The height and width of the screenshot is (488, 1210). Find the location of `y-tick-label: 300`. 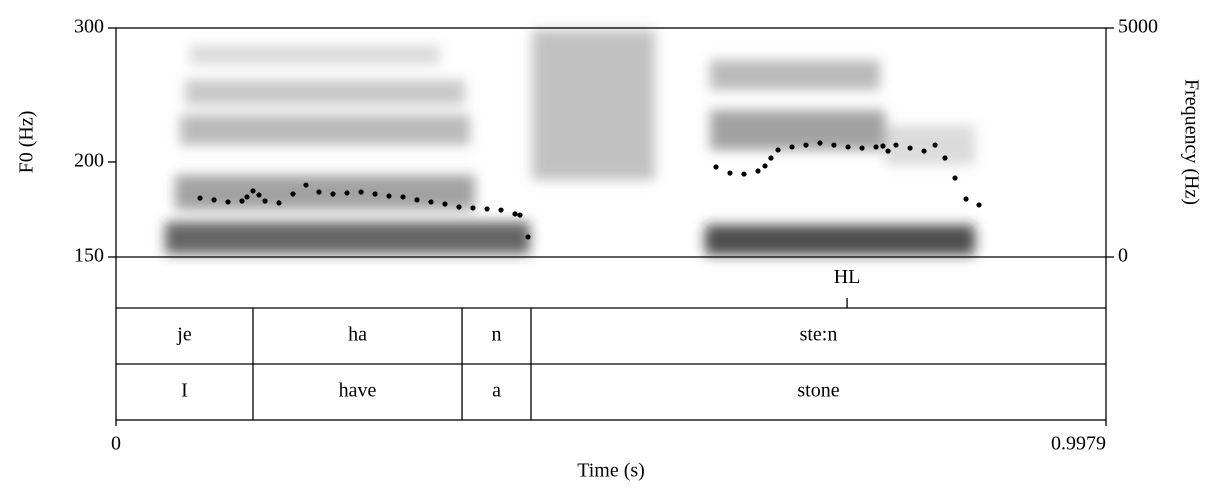

y-tick-label: 300 is located at coordinates (89, 27).